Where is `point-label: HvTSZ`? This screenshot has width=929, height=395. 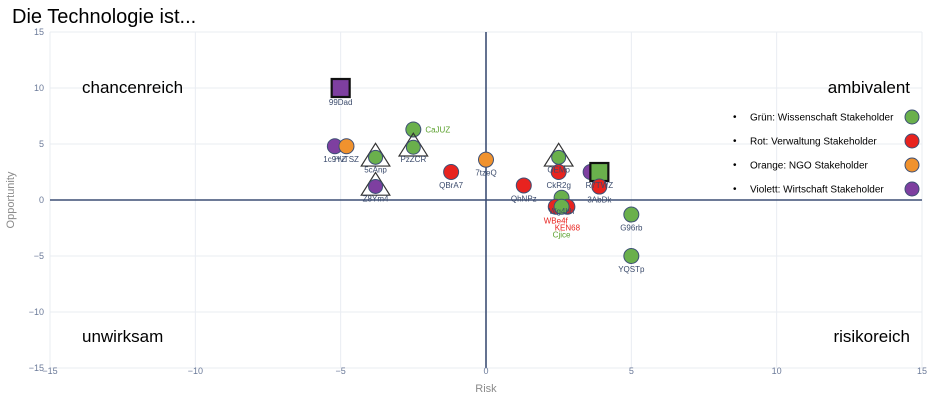 point-label: HvTSZ is located at coordinates (346, 159).